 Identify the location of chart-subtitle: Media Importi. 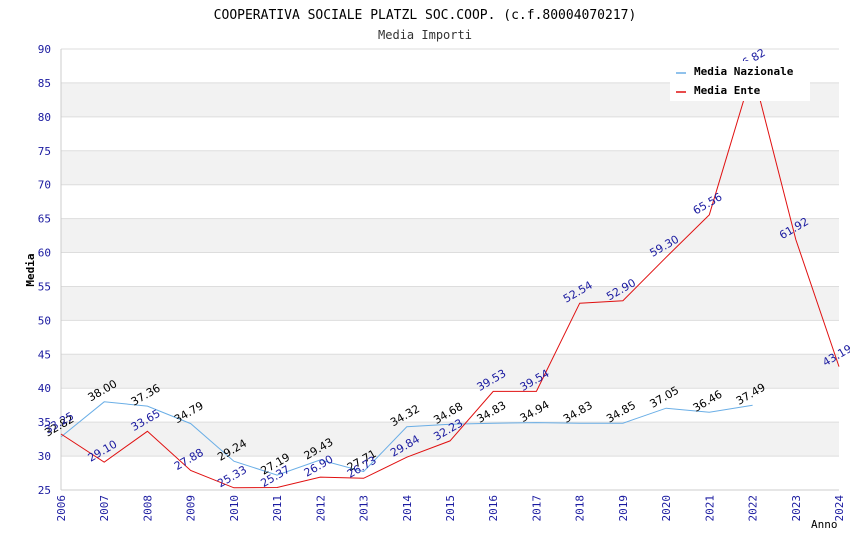
(425, 35).